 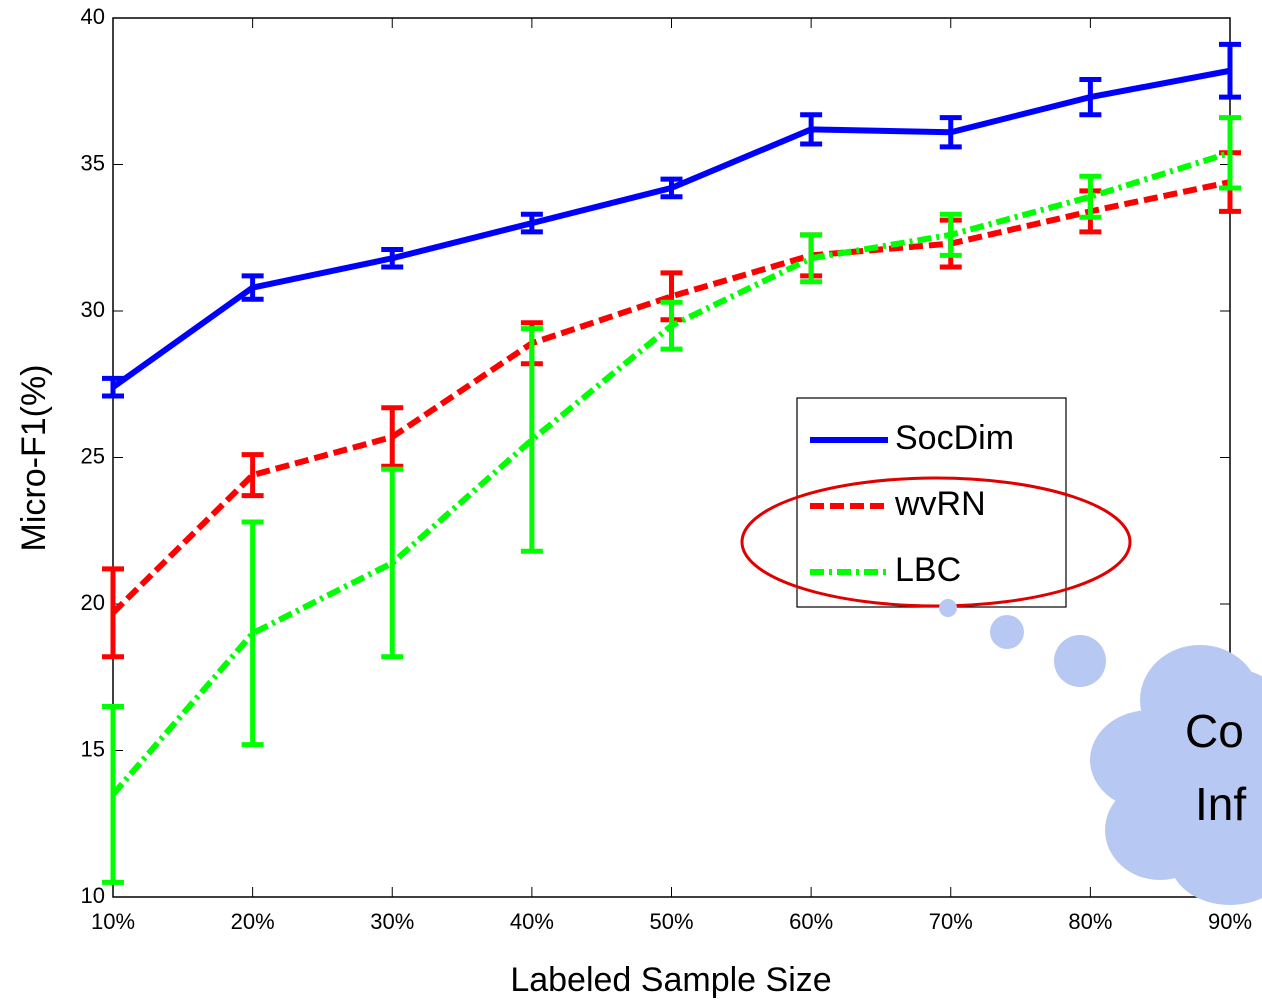 I want to click on x-tick-label: 90%, so click(x=1230, y=921).